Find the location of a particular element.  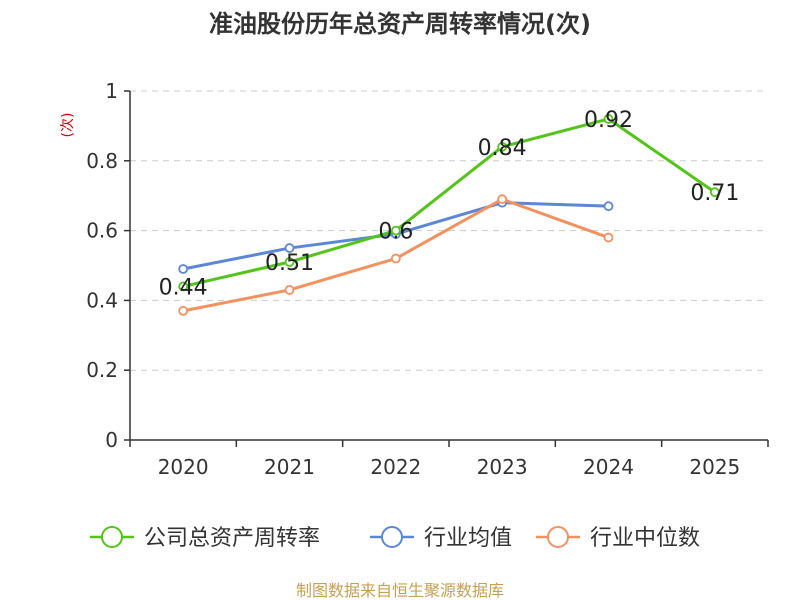

data-label: 0.92 is located at coordinates (608, 120).